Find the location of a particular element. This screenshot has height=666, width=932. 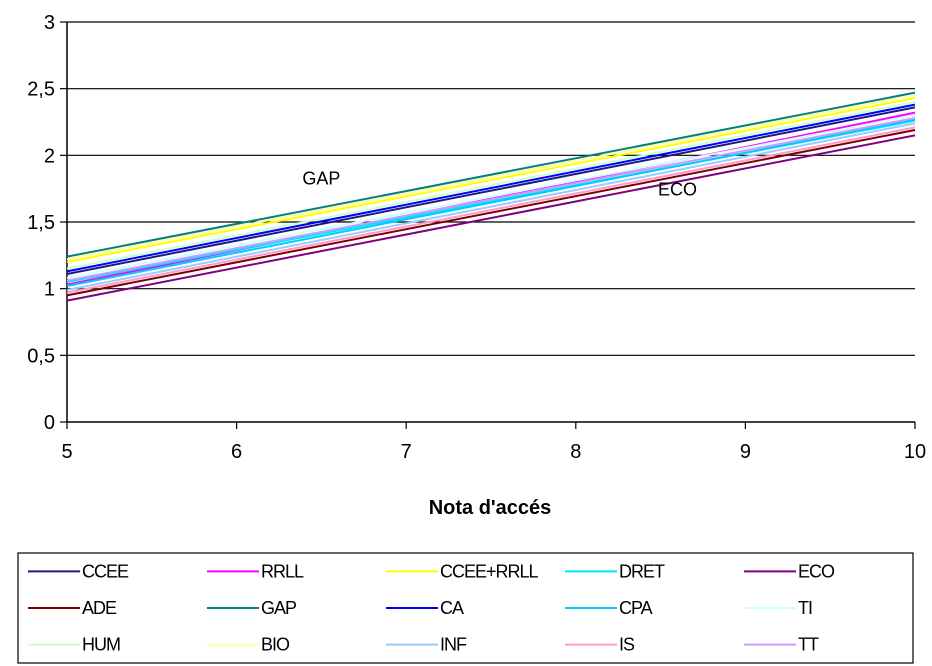

x-tick-label: 10 is located at coordinates (915, 452).